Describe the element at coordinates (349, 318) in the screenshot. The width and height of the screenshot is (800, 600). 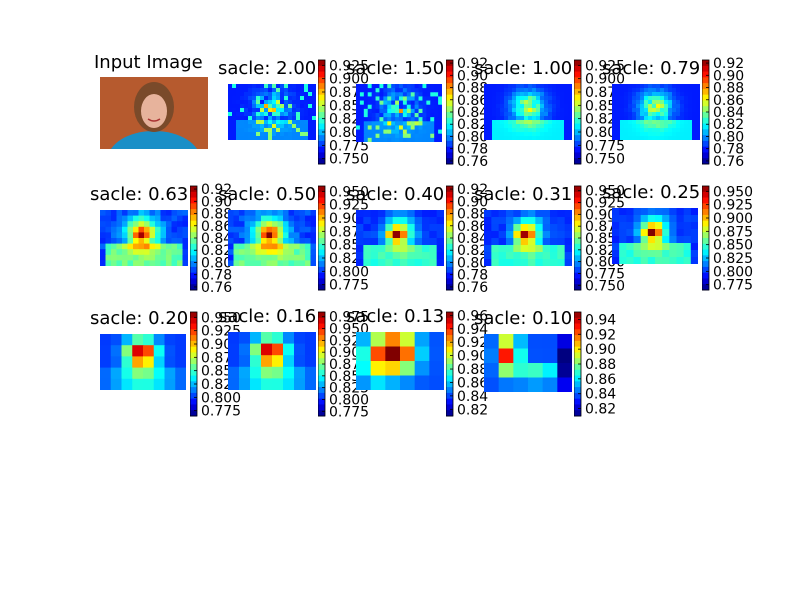
I see `colorbar-tick-label: 0.975` at that location.